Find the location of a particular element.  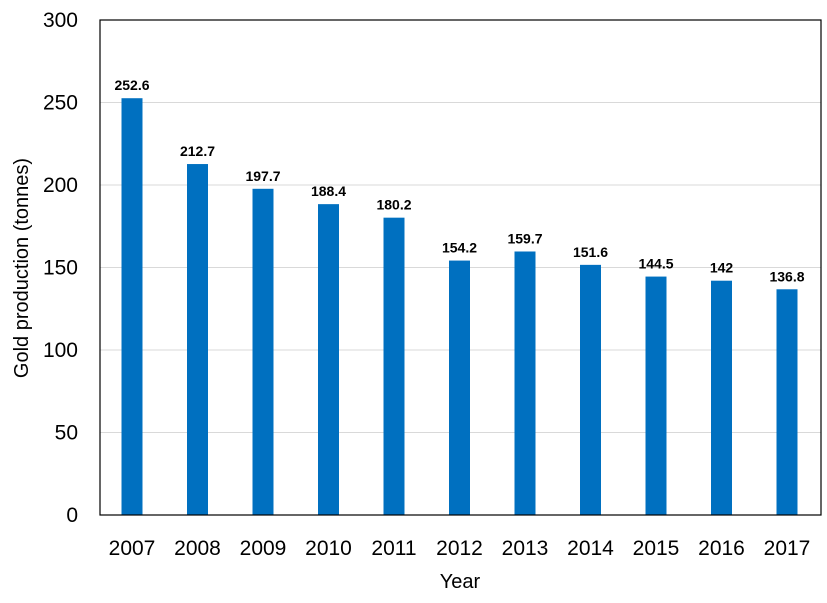

bar-2008 is located at coordinates (197, 340).